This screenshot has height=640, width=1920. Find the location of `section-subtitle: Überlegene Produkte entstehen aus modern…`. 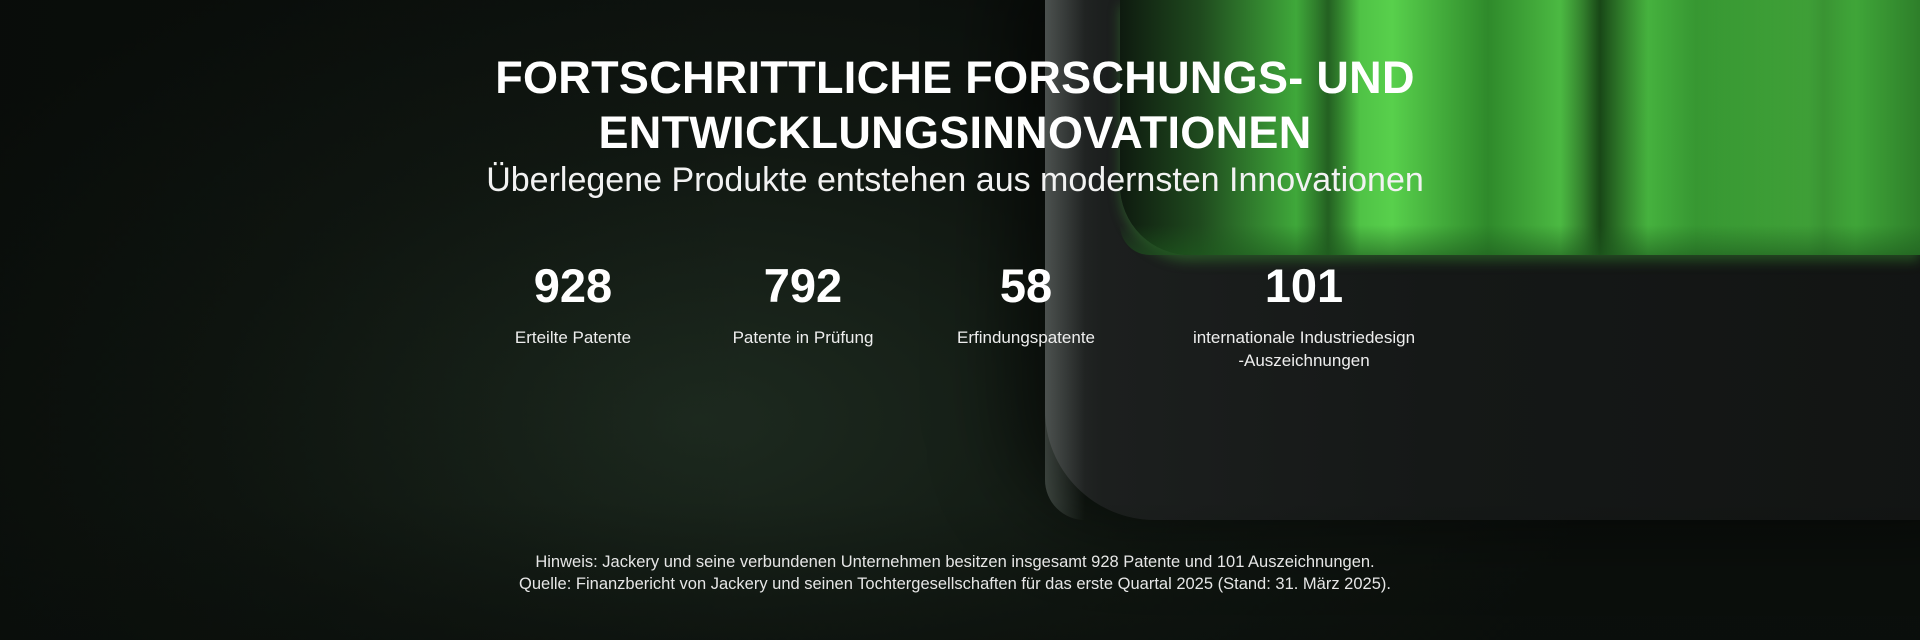

section-subtitle: Überlegene Produkte entstehen aus modern… is located at coordinates (955, 180).